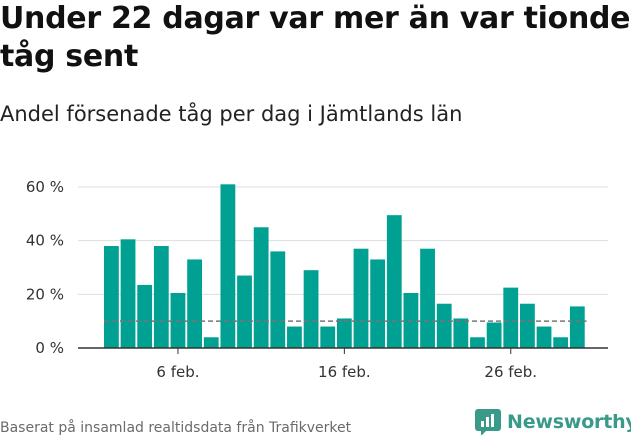 Image resolution: width=631 pixels, height=439 pixels. I want to click on bar: 7 feb.: 33 %, so click(194, 303).